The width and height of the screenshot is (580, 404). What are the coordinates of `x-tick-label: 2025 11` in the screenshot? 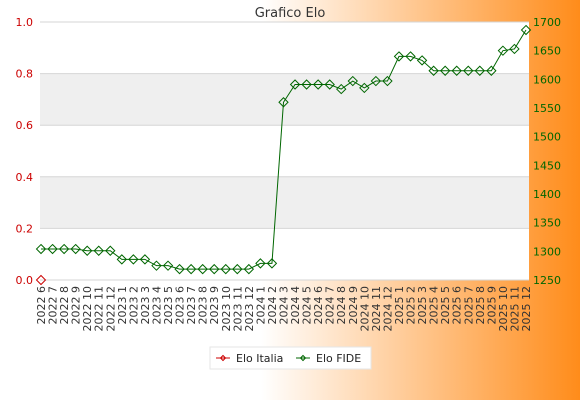 It's located at (514, 309).